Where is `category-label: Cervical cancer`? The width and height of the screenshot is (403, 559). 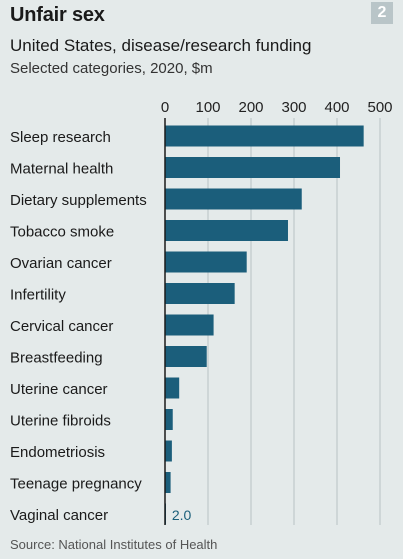
category-label: Cervical cancer is located at coordinates (61, 326).